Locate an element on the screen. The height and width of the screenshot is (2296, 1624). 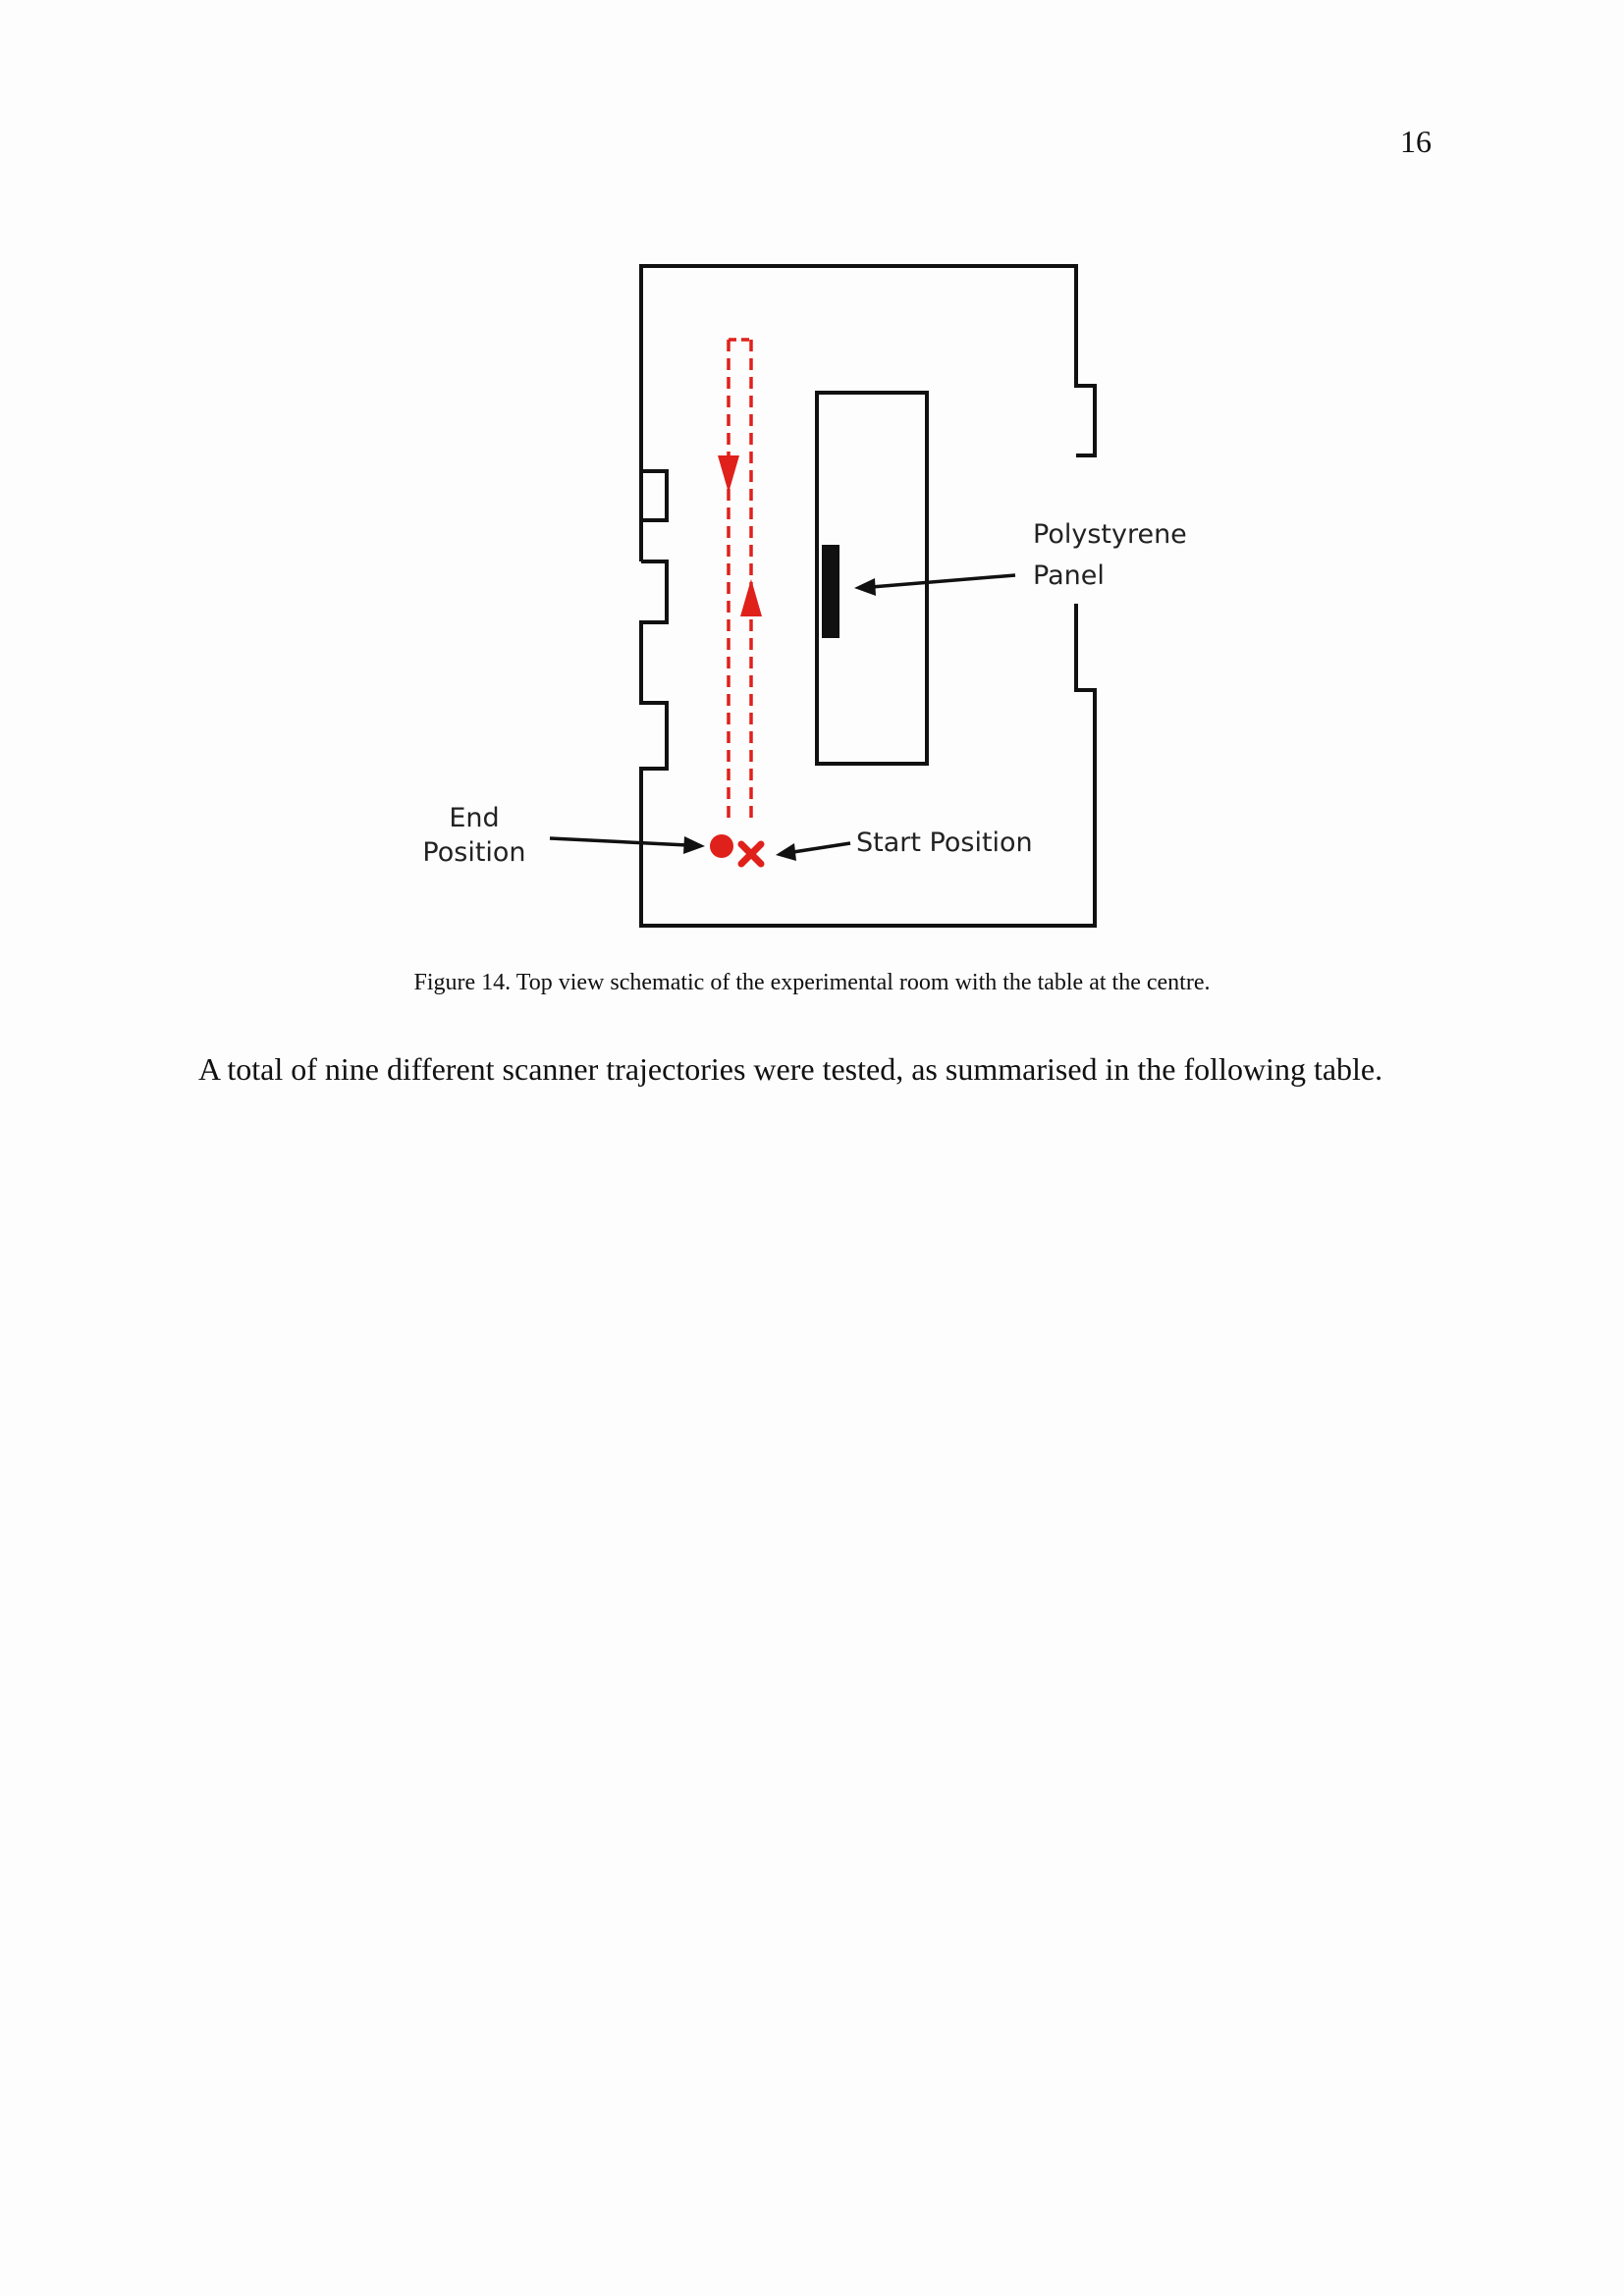
start-position-marker is located at coordinates (751, 854).